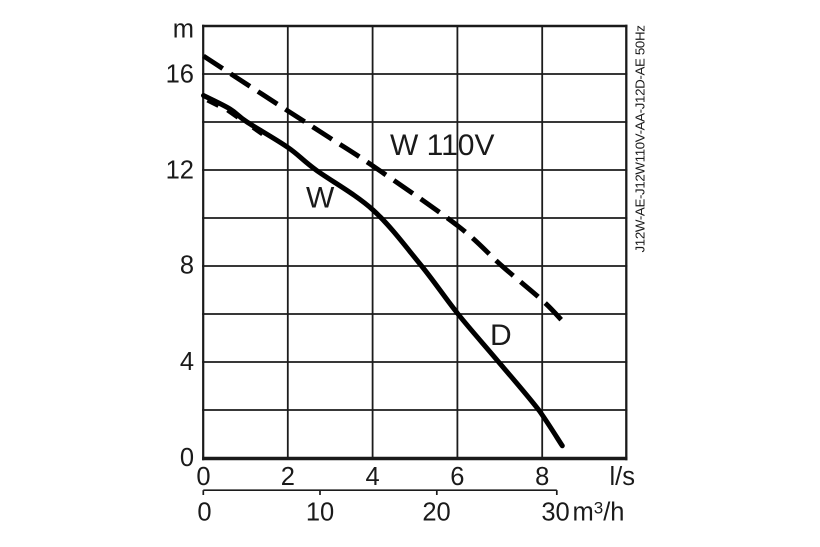 This screenshot has height=547, width=820. I want to click on svg-text: W, so click(320, 198).